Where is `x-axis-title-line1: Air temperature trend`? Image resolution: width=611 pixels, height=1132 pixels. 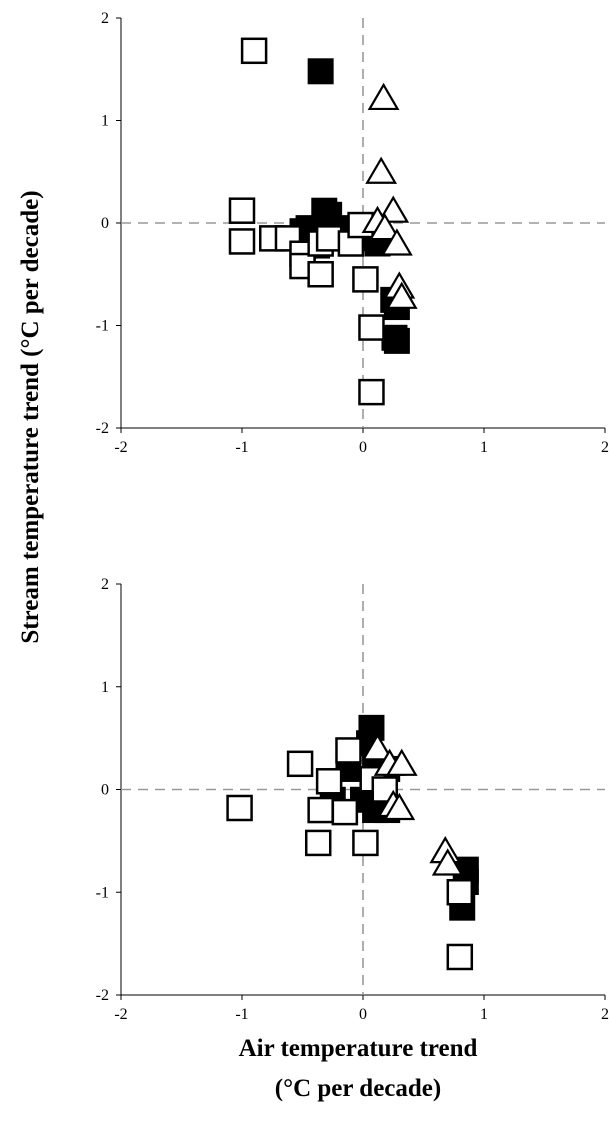 x-axis-title-line1: Air temperature trend is located at coordinates (358, 1048).